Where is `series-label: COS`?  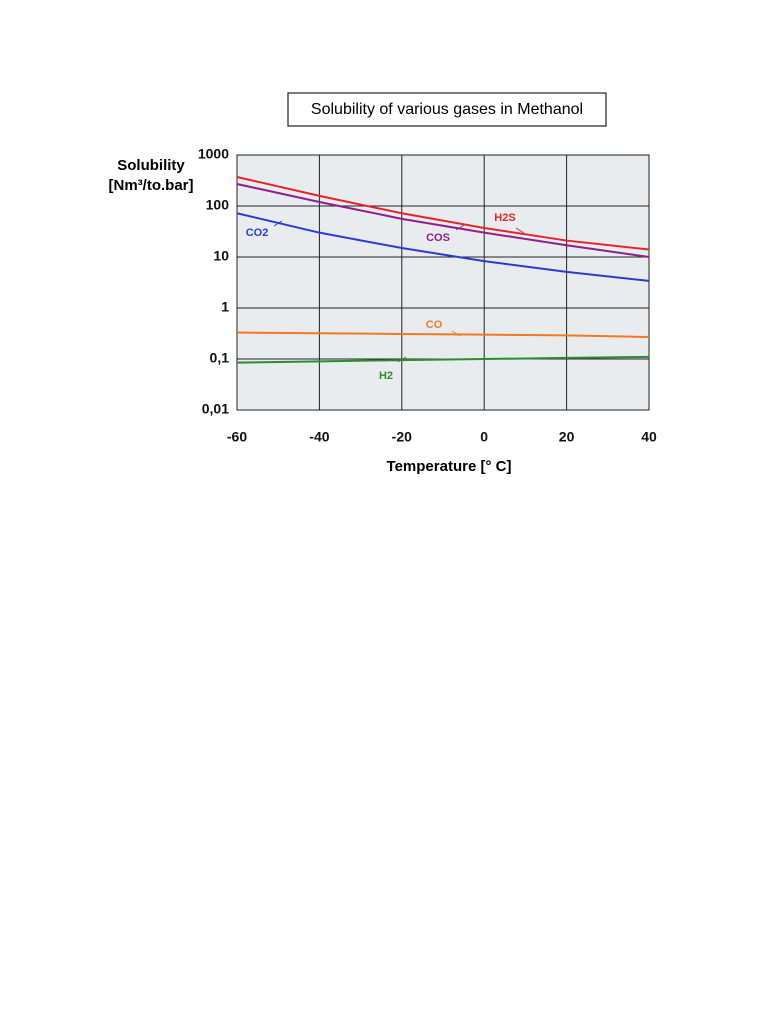
series-label: COS is located at coordinates (438, 238).